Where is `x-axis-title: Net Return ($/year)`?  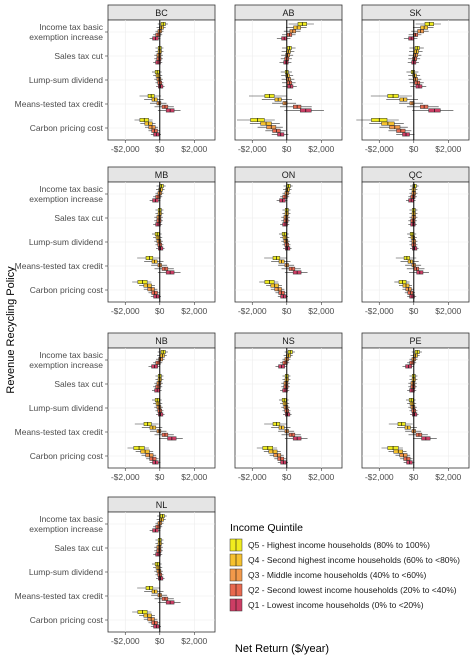
x-axis-title: Net Return ($/year) is located at coordinates (282, 649).